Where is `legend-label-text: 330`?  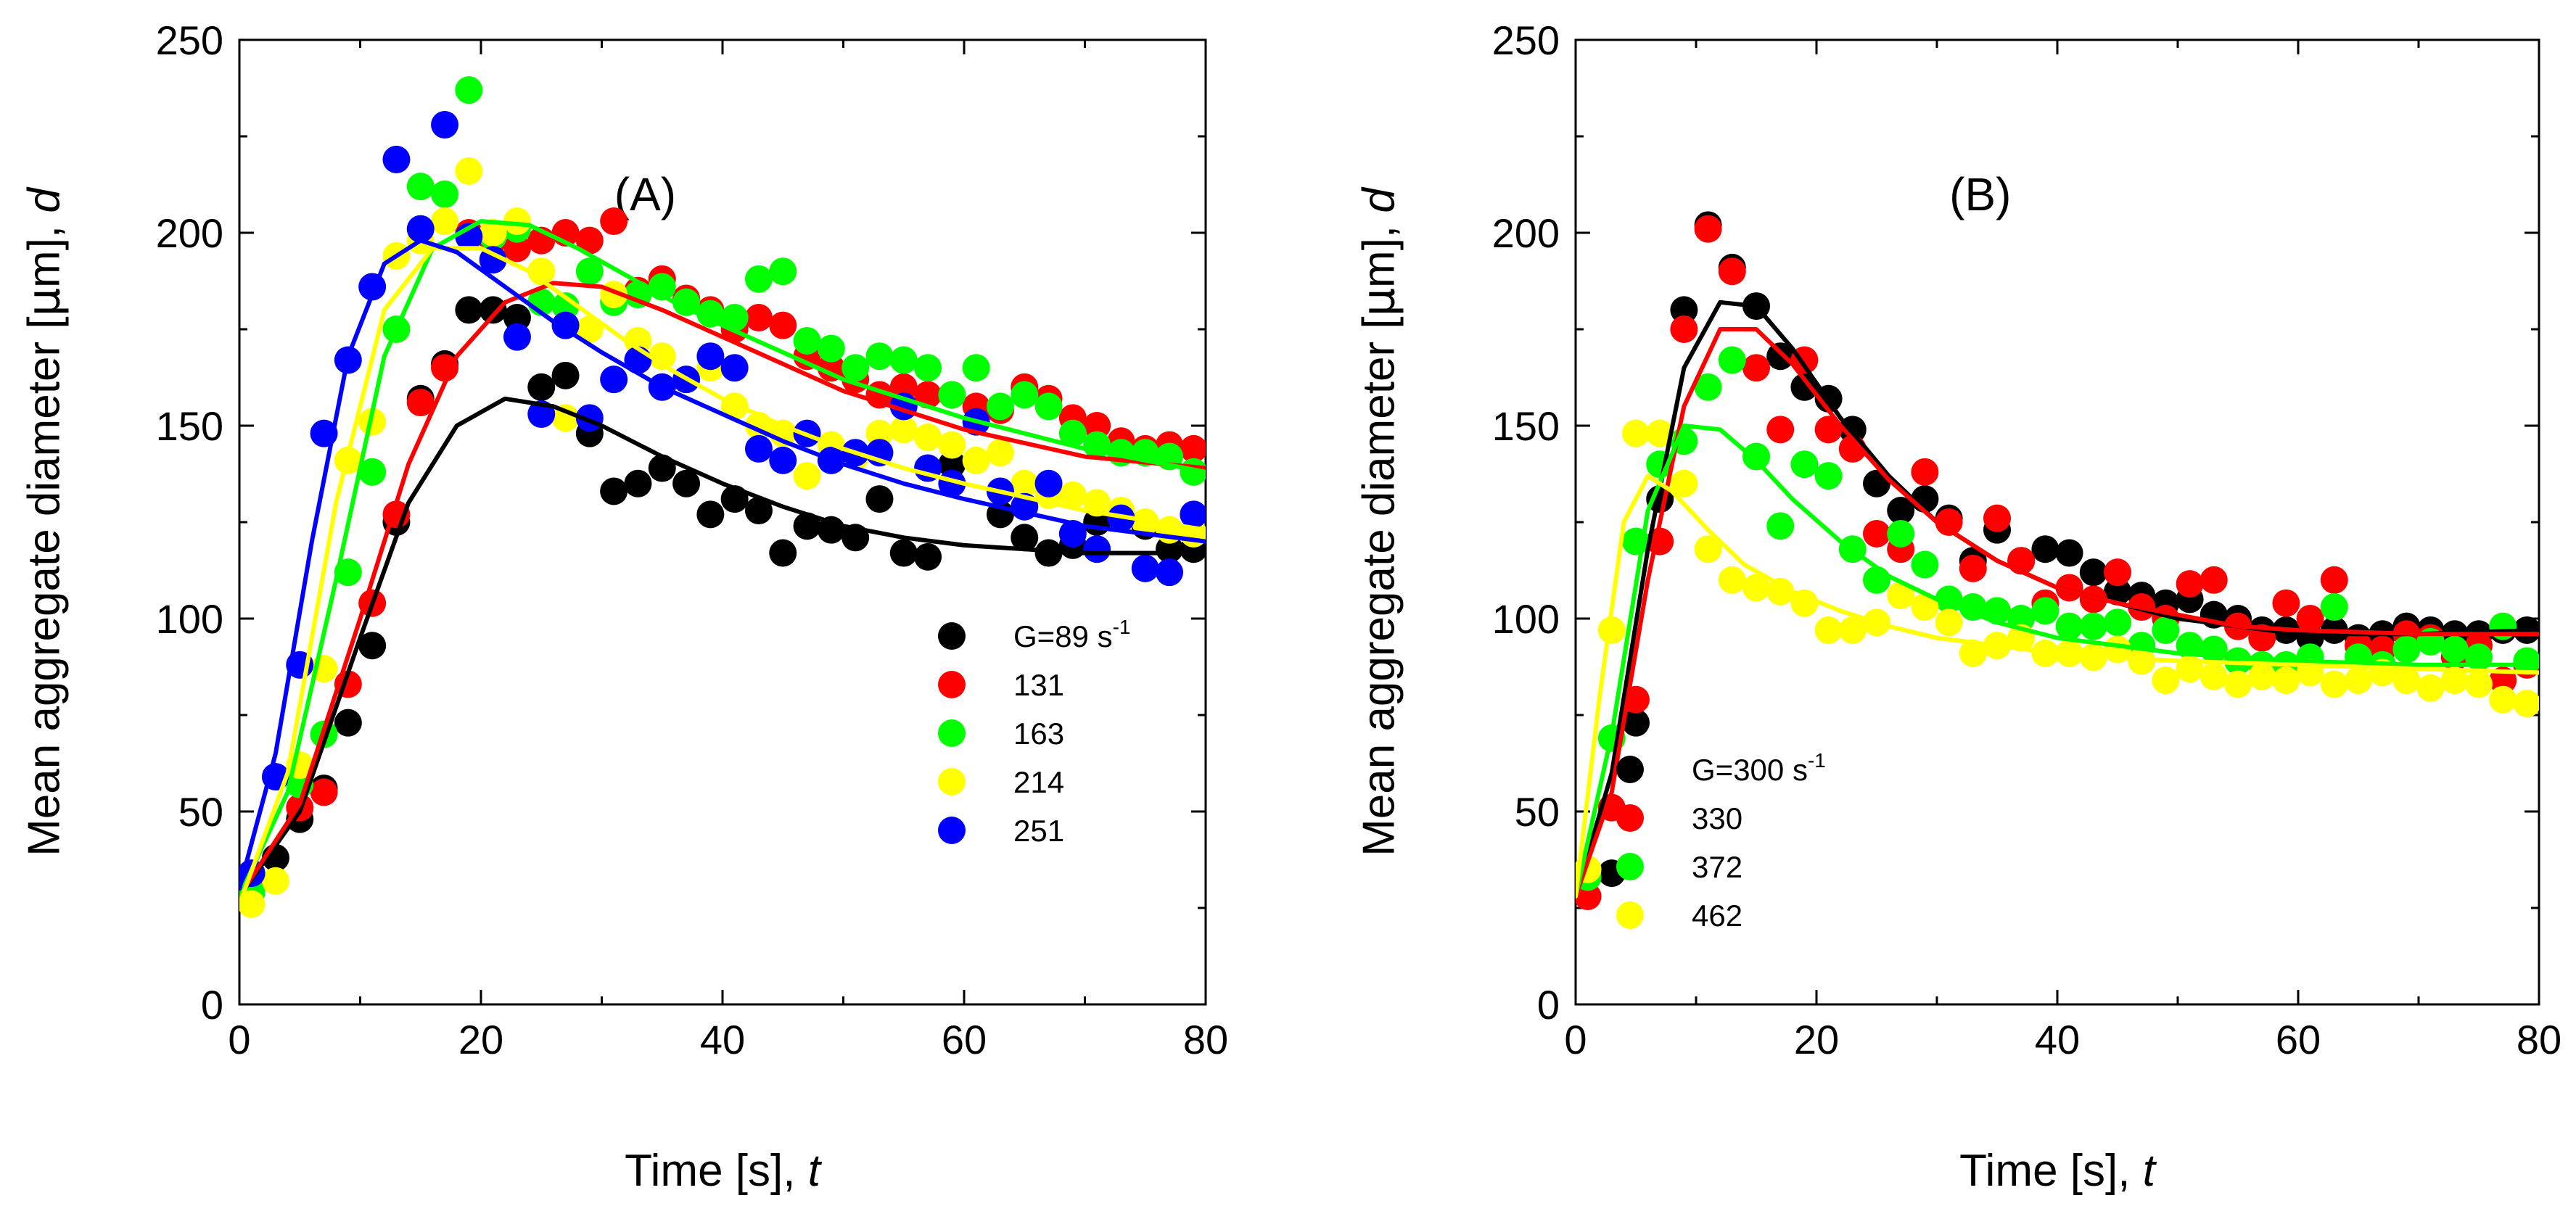 legend-label-text: 330 is located at coordinates (1717, 818).